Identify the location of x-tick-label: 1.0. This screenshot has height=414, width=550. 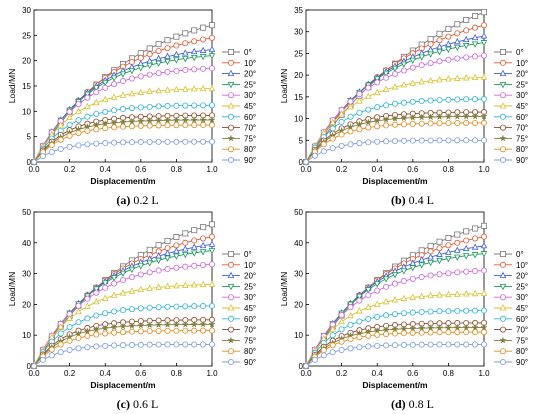
(484, 169).